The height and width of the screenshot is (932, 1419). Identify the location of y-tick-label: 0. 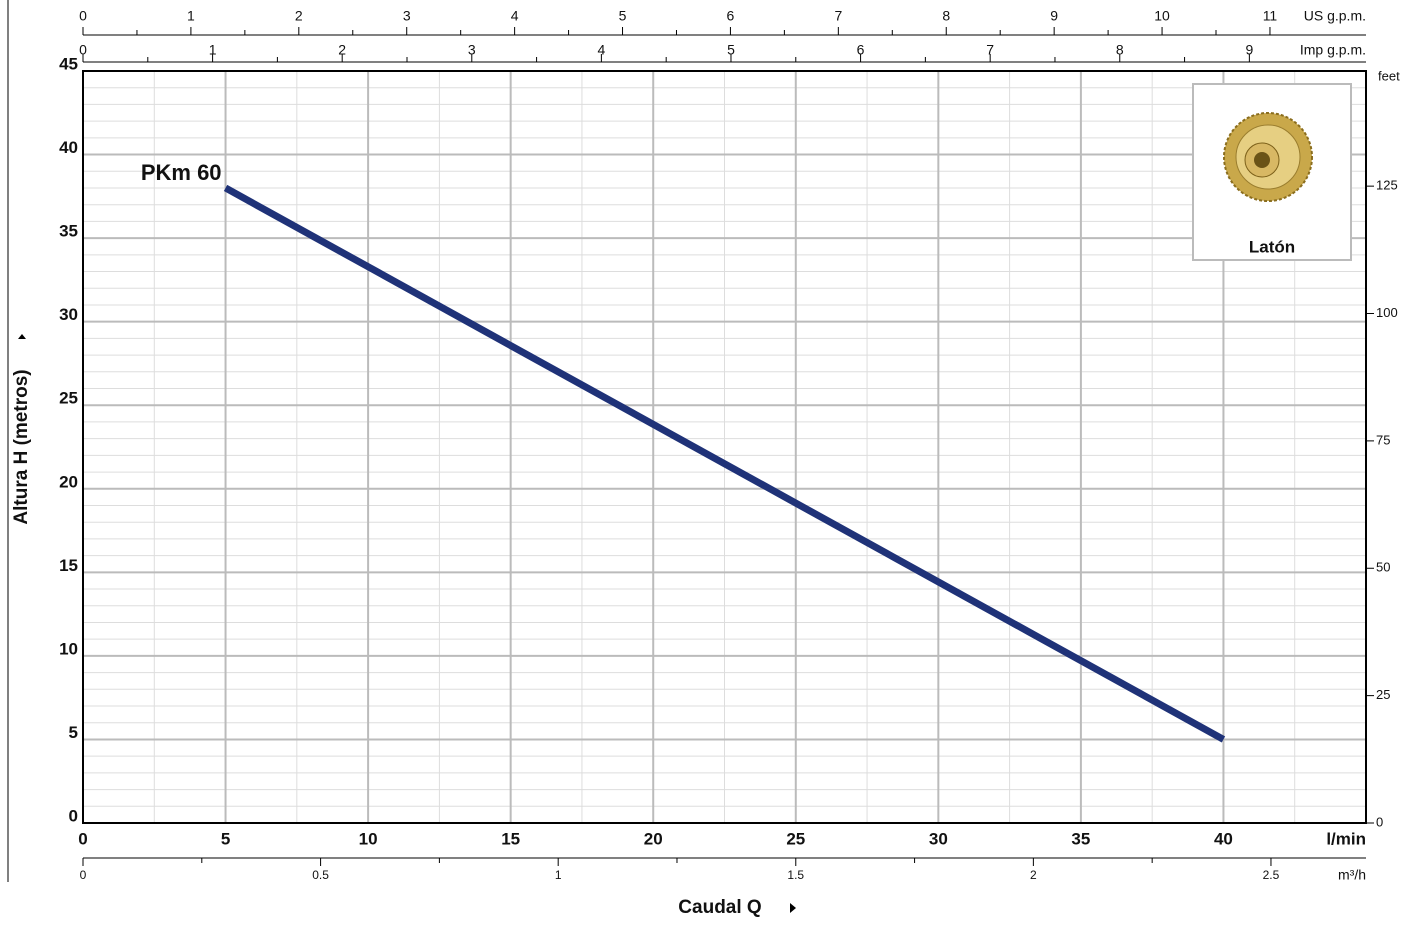
(73, 815).